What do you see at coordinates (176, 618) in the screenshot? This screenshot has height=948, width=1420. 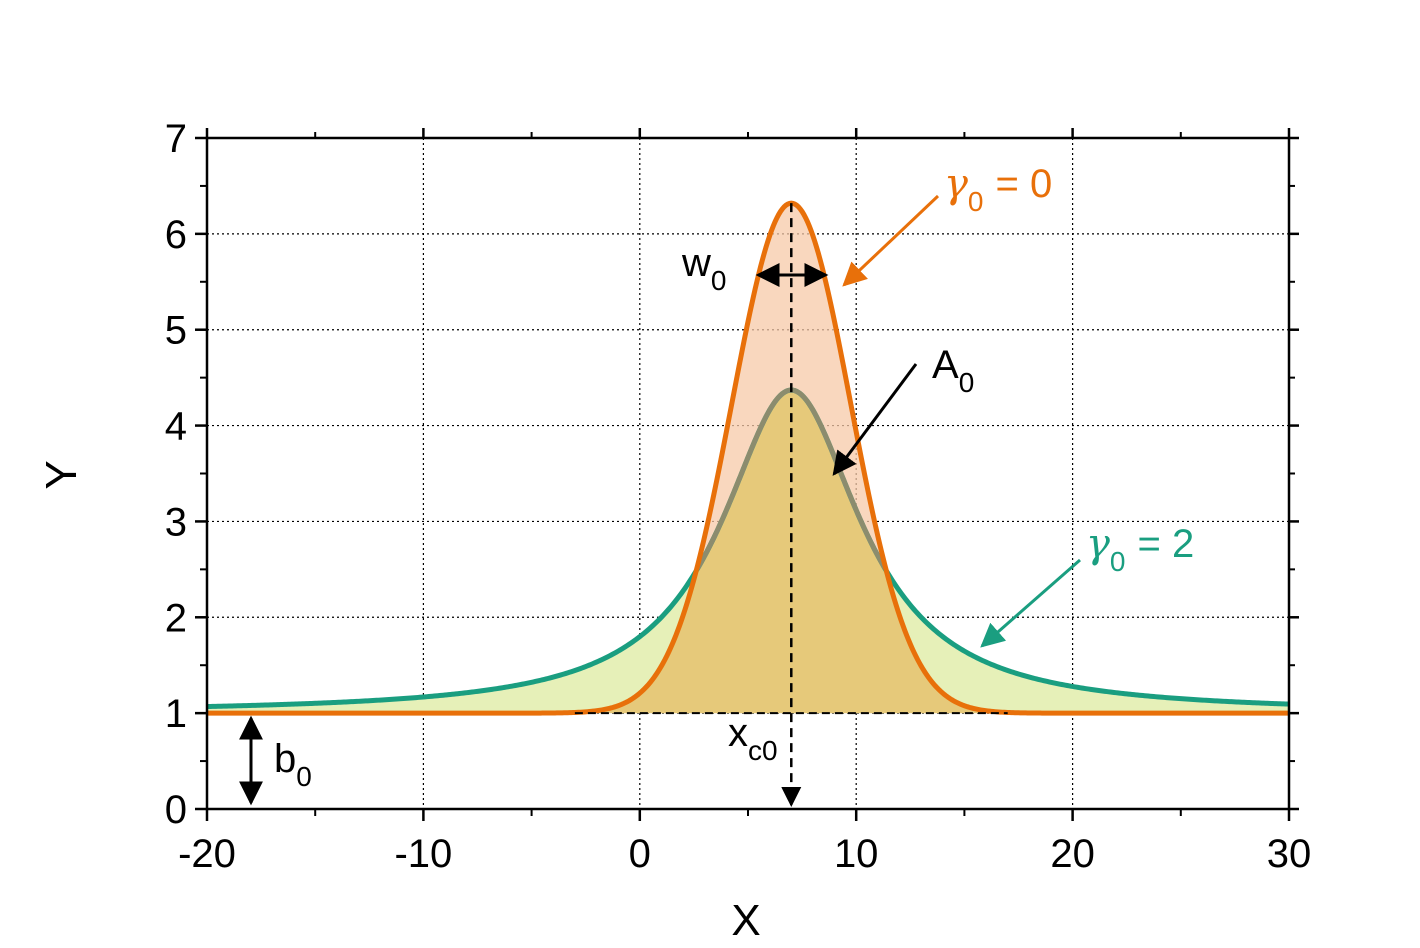 I see `y-tick-label: 2` at bounding box center [176, 618].